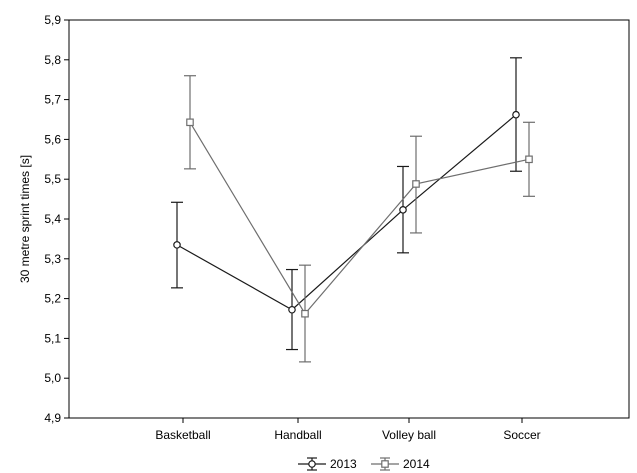 This screenshot has height=473, width=637. Describe the element at coordinates (182, 435) in the screenshot. I see `x-tick-label: Basketball` at that location.